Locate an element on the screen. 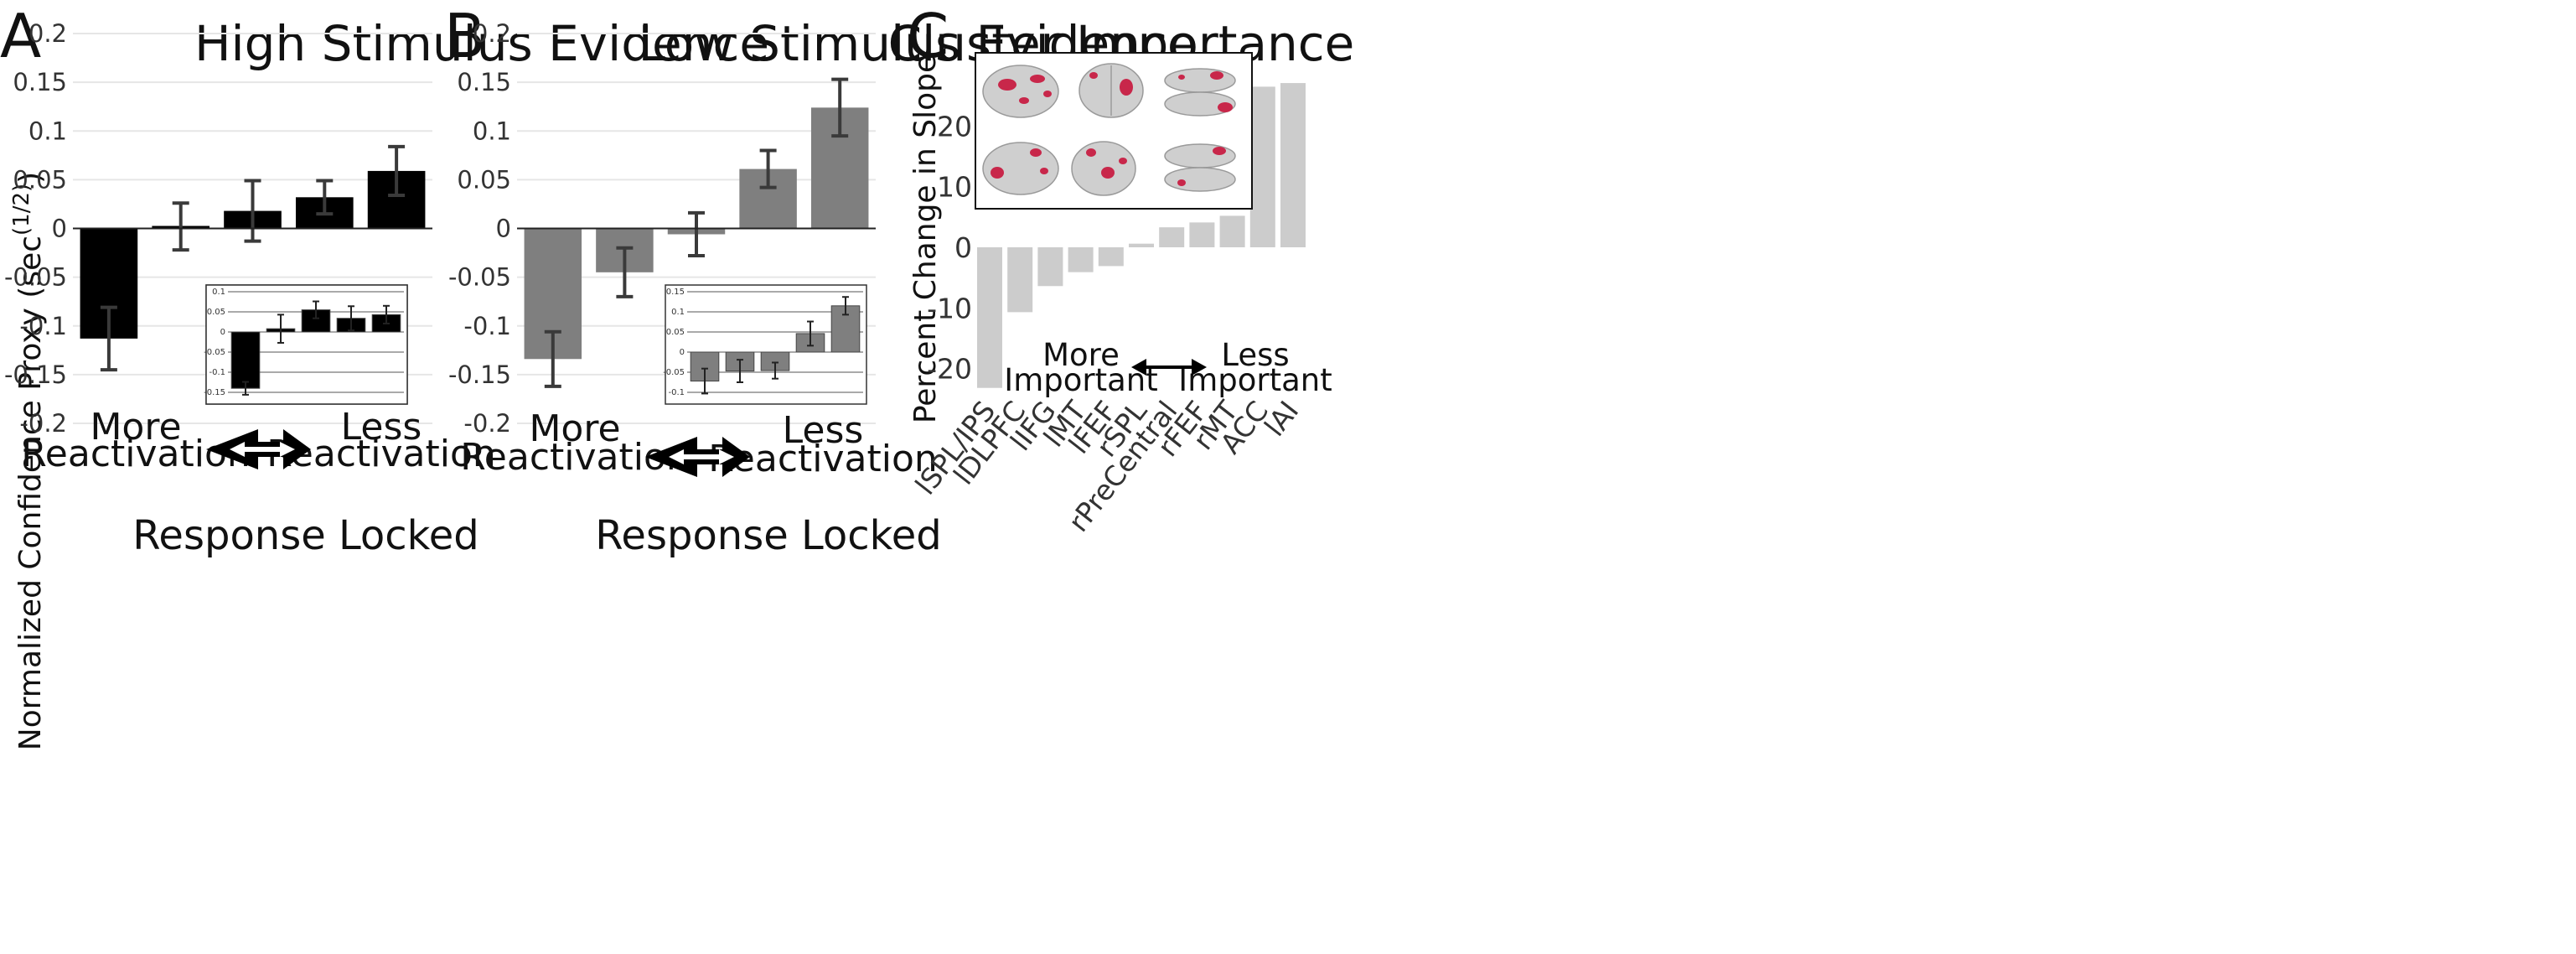  panel-c-right-annotation-line1: Less is located at coordinates (1255, 355).